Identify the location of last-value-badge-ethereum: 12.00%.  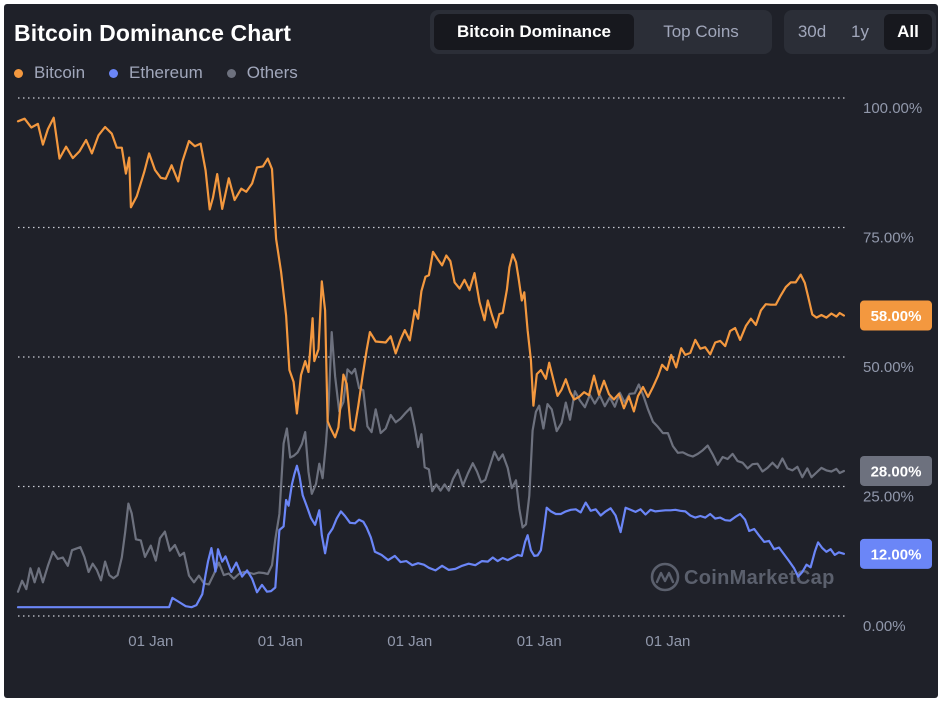
(896, 553).